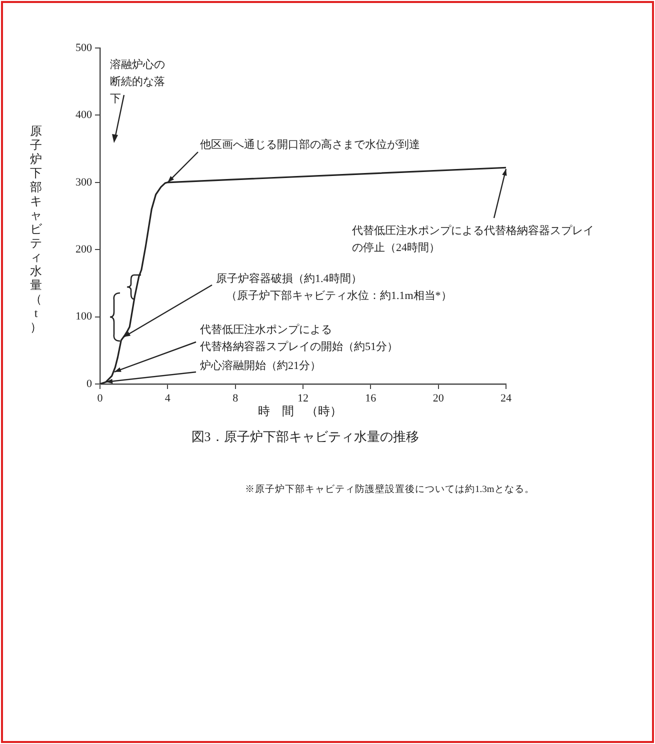  Describe the element at coordinates (84, 115) in the screenshot. I see `y-tick-label: 400` at that location.